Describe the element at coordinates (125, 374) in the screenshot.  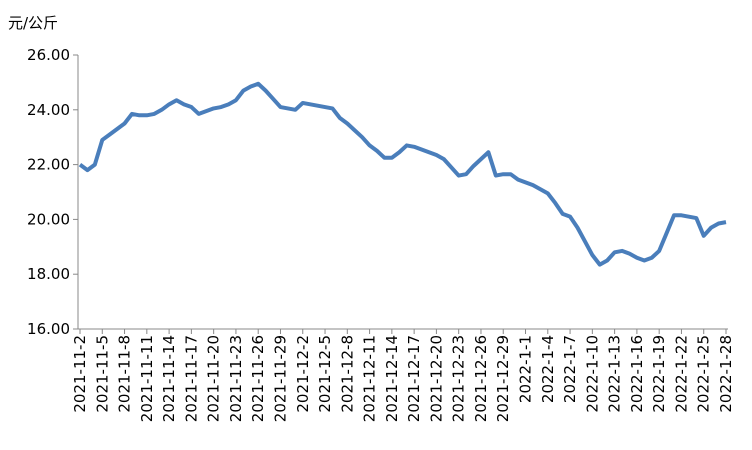
I see `x-tick-label: 2021-11-8` at that location.